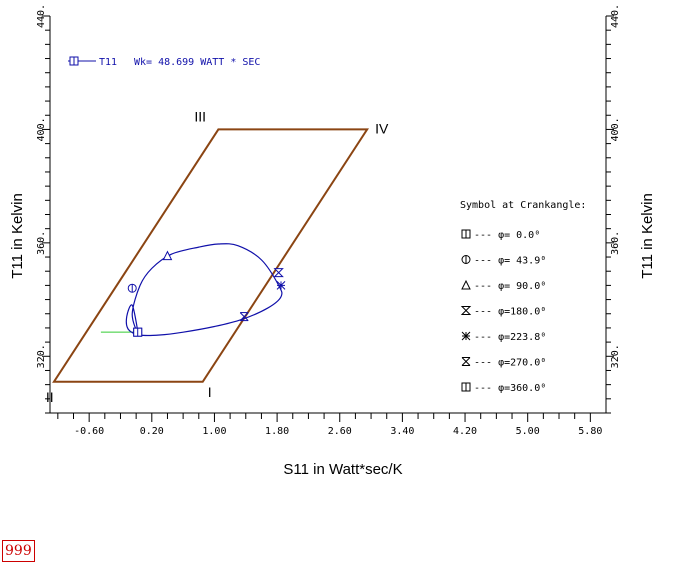 Image resolution: width=686 pixels, height=564 pixels. Describe the element at coordinates (41, 16) in the screenshot. I see `y-tick-label-left: 440.` at that location.